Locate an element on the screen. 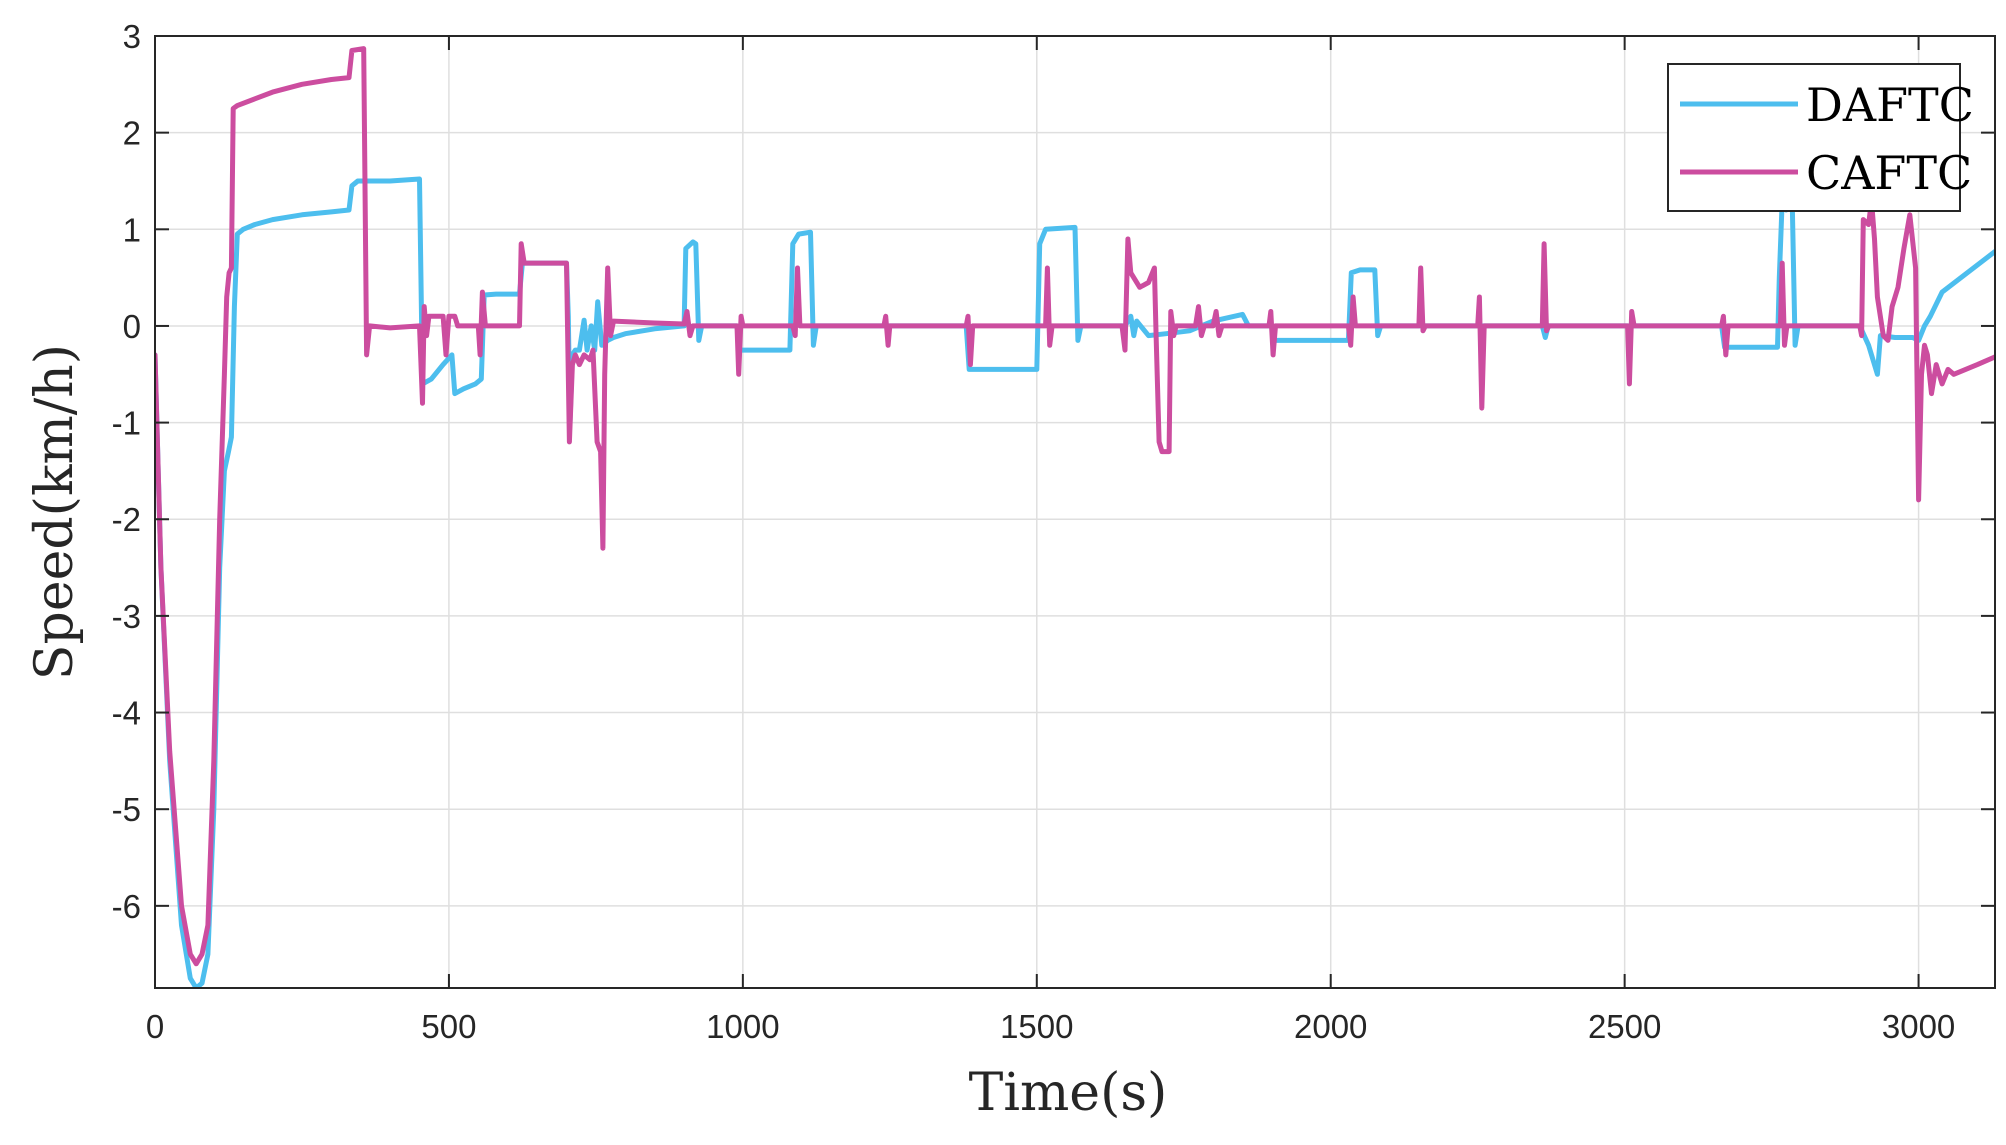  x-tick-label: 1500 is located at coordinates (1036, 1026).